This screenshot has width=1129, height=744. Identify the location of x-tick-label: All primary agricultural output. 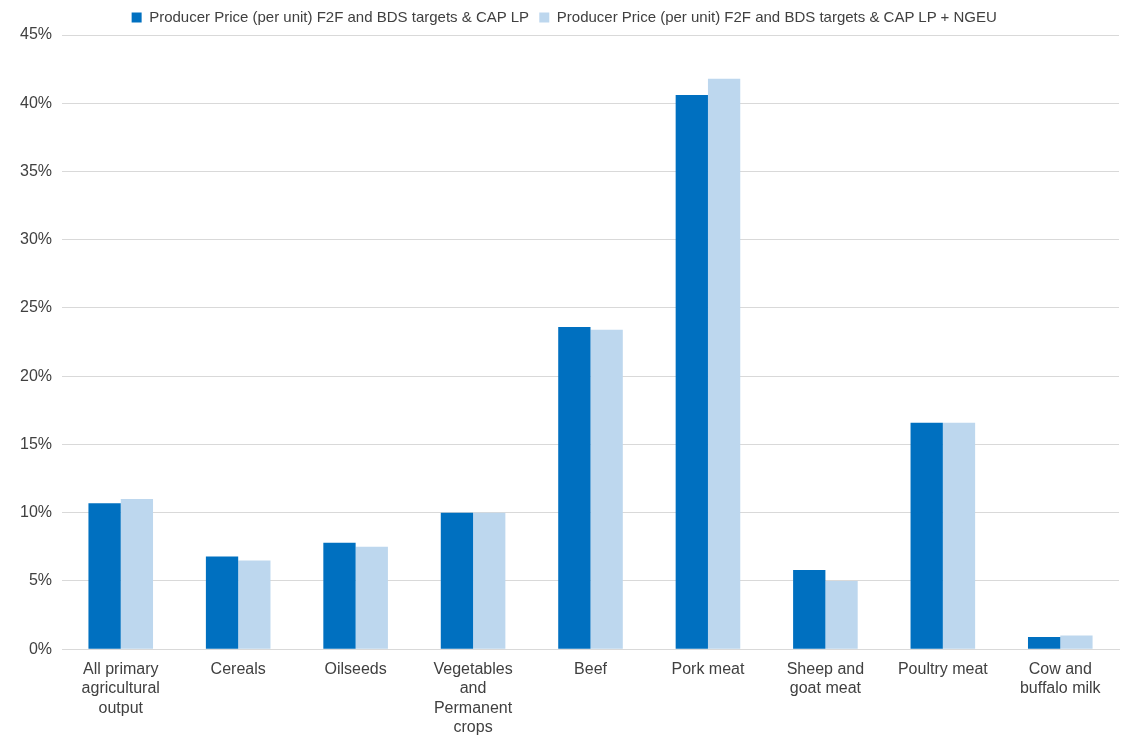
(120, 688).